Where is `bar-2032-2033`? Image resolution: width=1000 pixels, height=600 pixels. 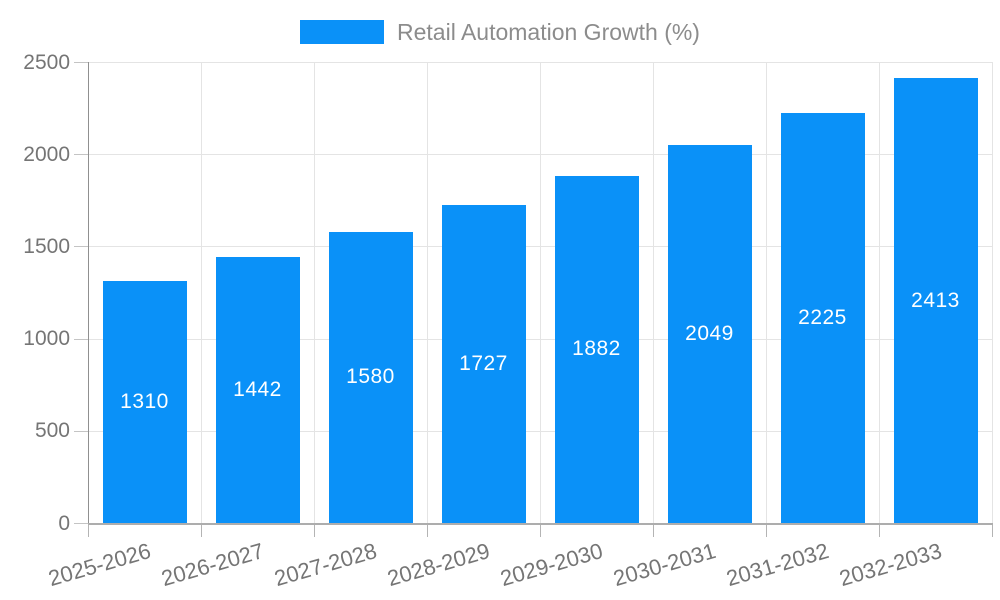
bar-2032-2033 is located at coordinates (935, 300).